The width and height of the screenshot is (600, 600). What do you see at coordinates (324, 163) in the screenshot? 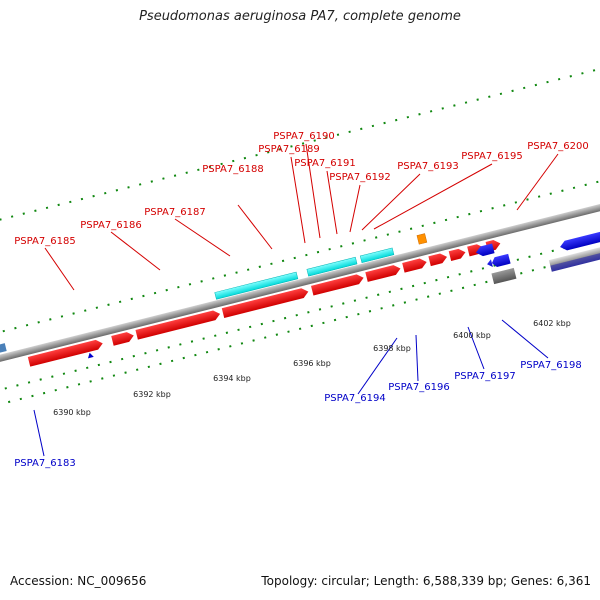
I see `forward-gene-label: PSPA7_6191` at bounding box center [324, 163].